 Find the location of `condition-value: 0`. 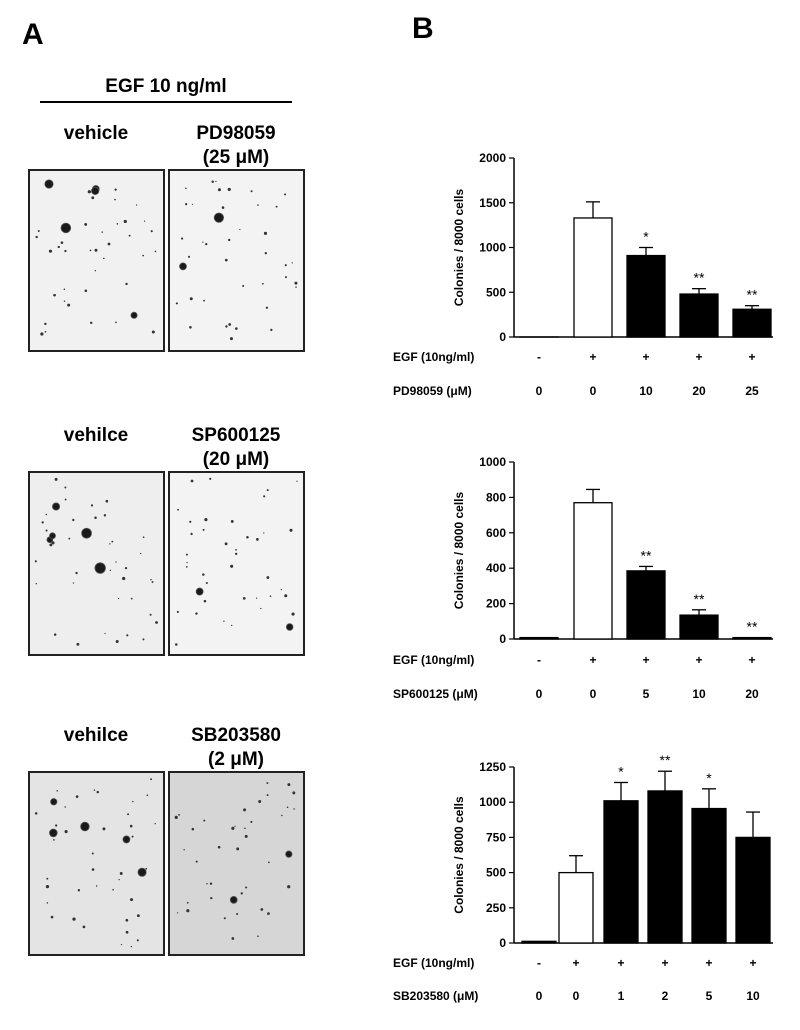

condition-value: 0 is located at coordinates (576, 996).